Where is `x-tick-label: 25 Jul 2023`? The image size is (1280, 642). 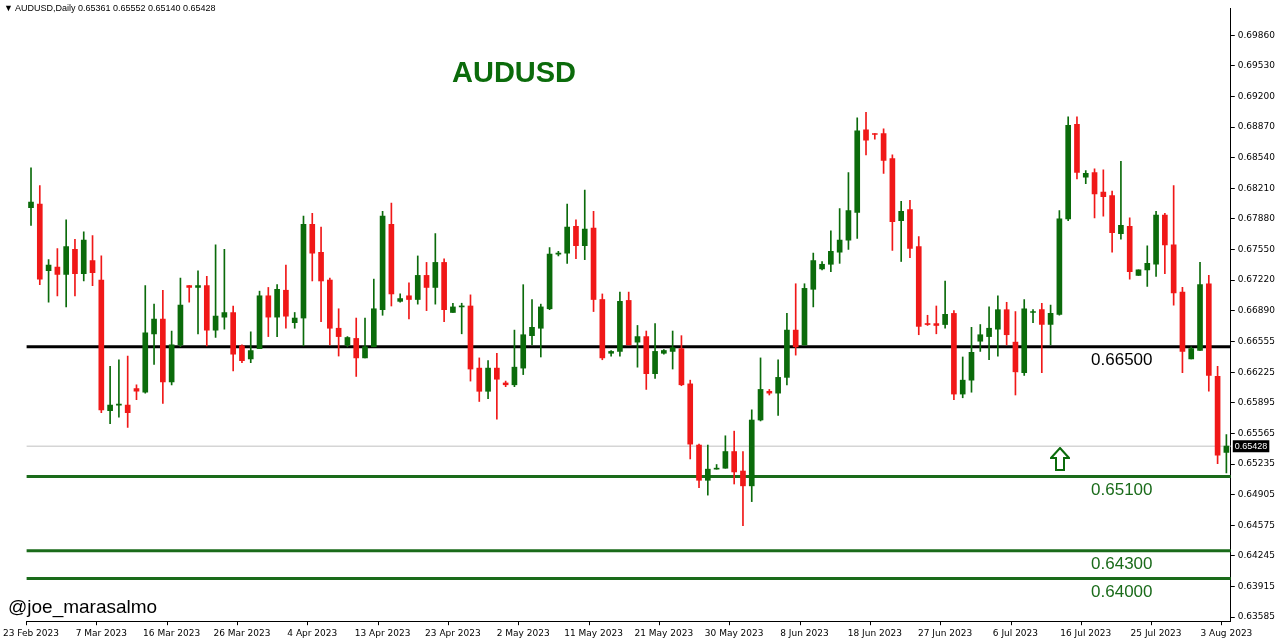
x-tick-label: 25 Jul 2023 is located at coordinates (1156, 632).